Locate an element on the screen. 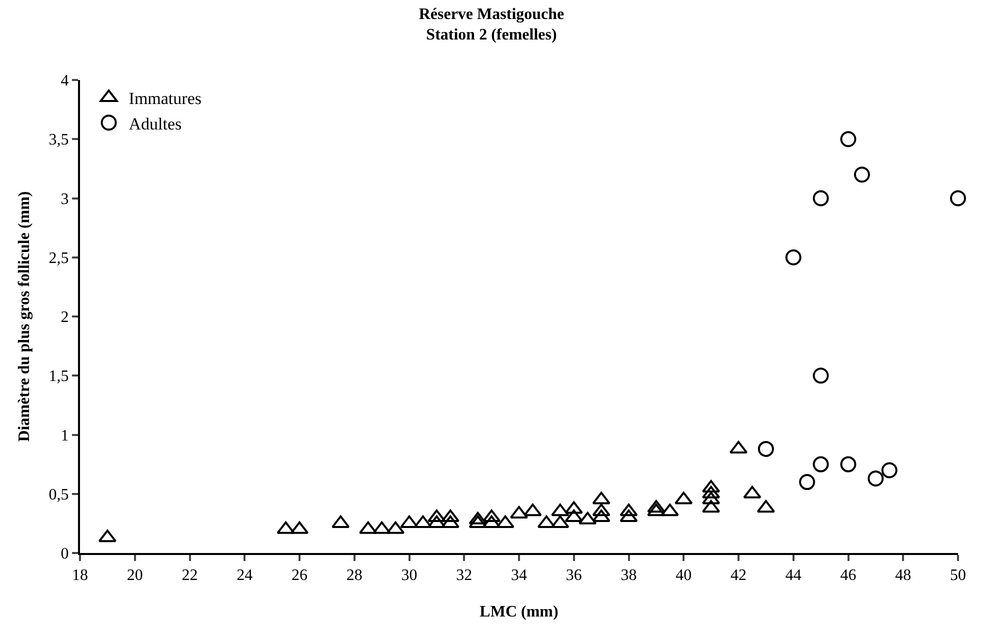  x-tick-label: 46 is located at coordinates (848, 575).